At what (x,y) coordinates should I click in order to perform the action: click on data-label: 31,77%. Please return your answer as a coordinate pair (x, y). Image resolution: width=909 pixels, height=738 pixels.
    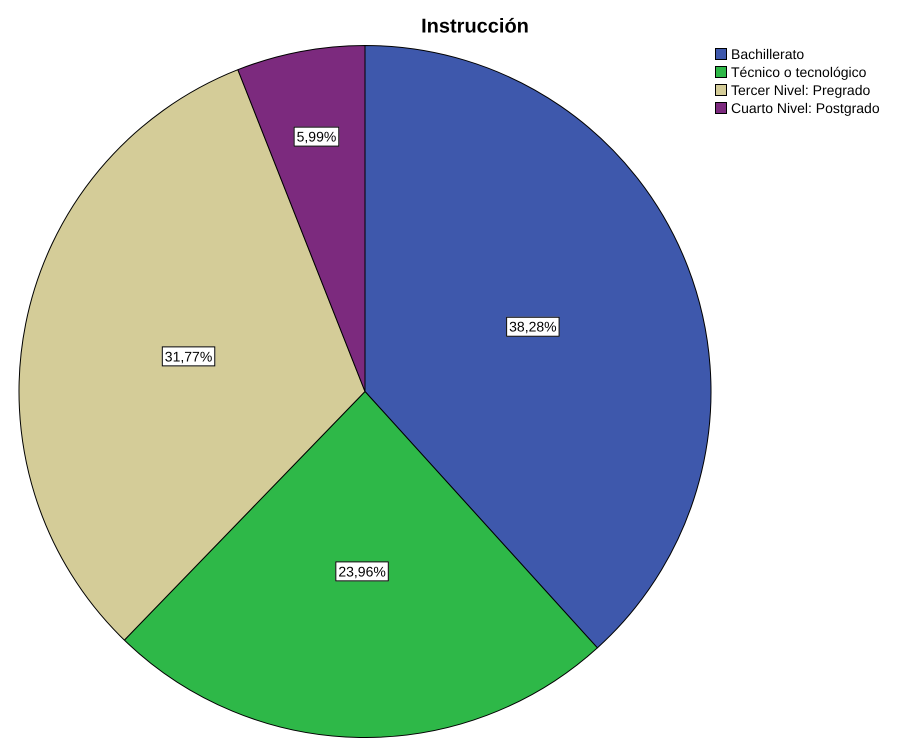
    Looking at the image, I should click on (188, 356).